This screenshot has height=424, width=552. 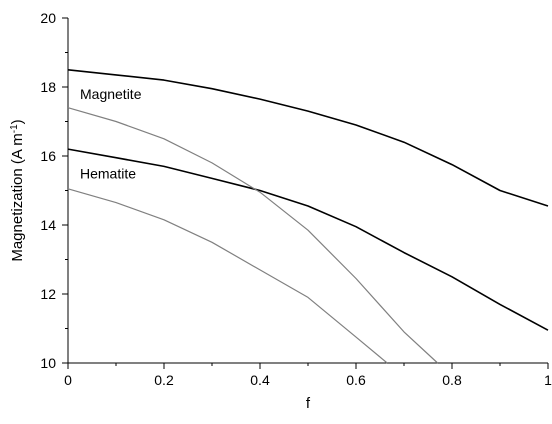 I want to click on x-axis-title: f, so click(x=308, y=403).